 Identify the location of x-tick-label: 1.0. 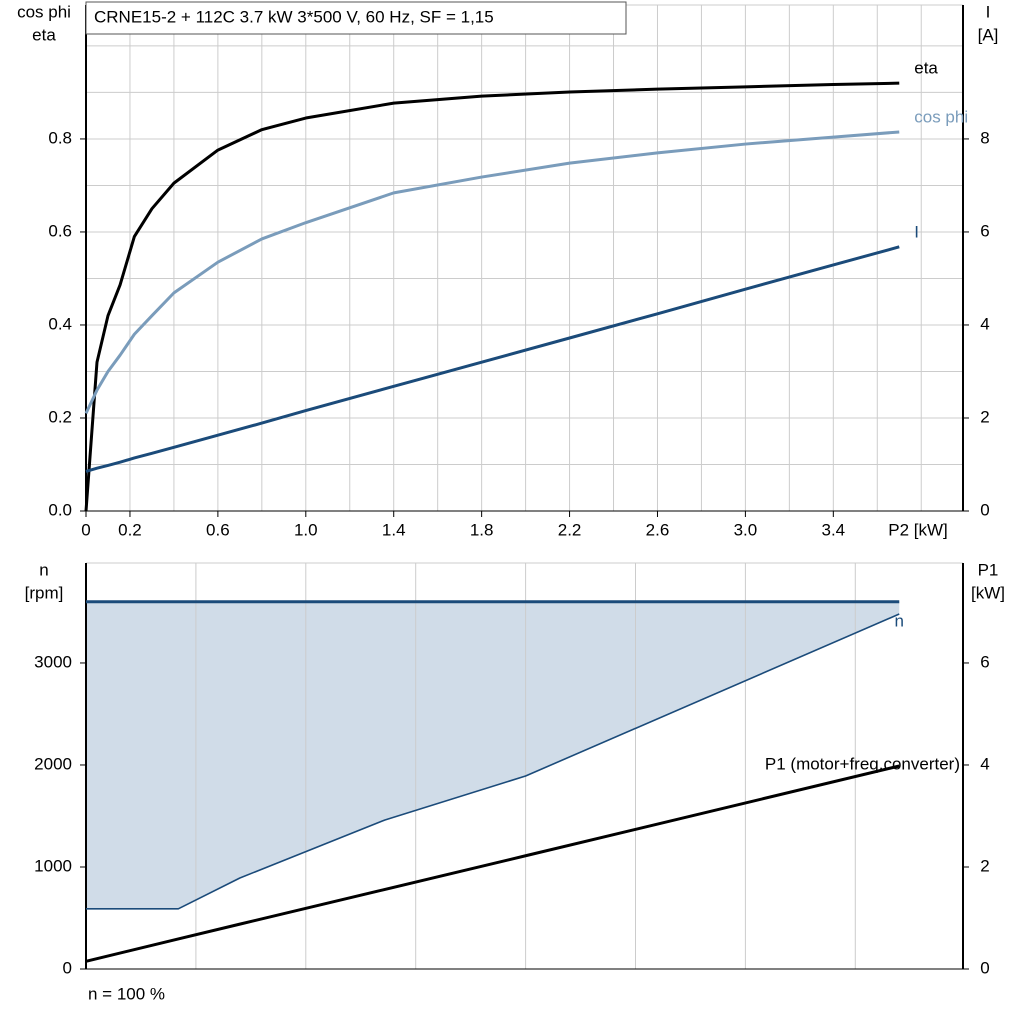
(306, 529).